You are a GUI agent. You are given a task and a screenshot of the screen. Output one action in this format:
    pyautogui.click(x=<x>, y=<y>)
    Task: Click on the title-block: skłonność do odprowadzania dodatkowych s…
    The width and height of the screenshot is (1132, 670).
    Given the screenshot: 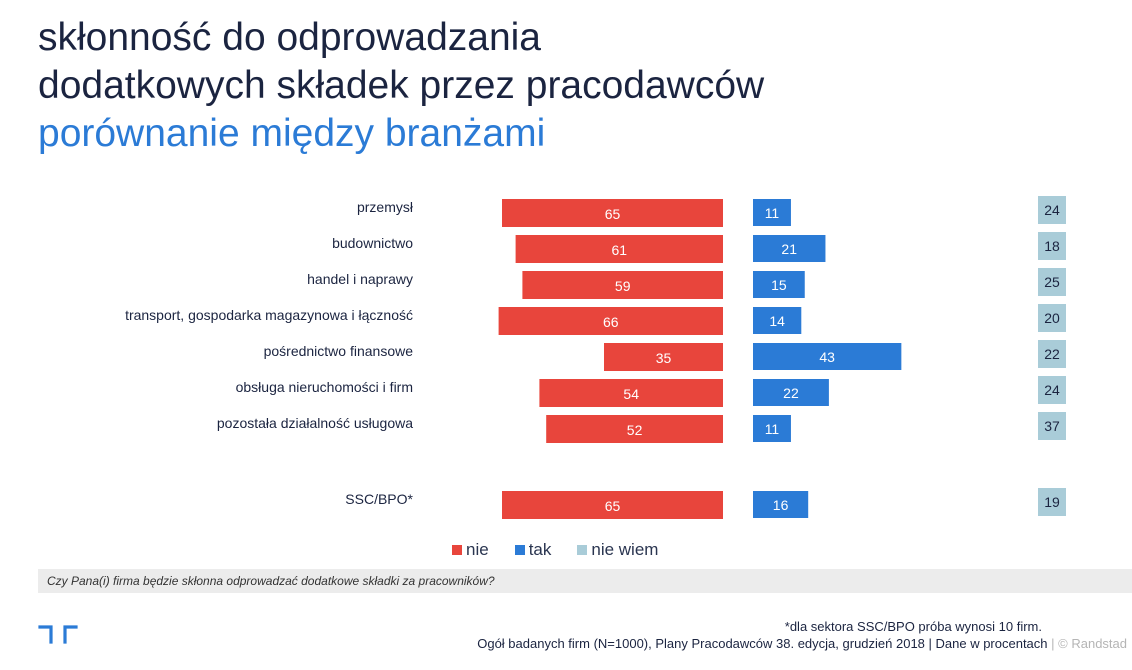 What is the action you would take?
    pyautogui.click(x=401, y=86)
    